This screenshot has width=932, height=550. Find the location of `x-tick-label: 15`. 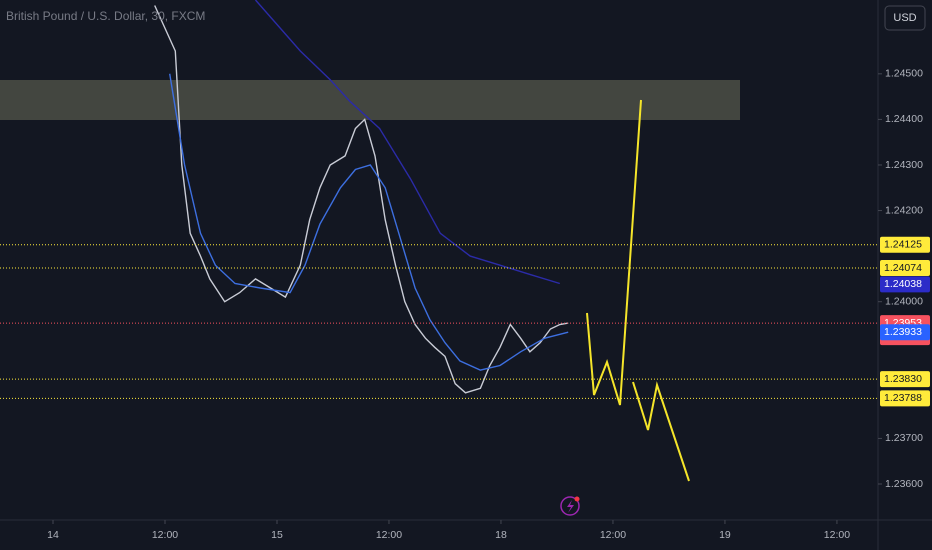

x-tick-label: 15 is located at coordinates (277, 535).